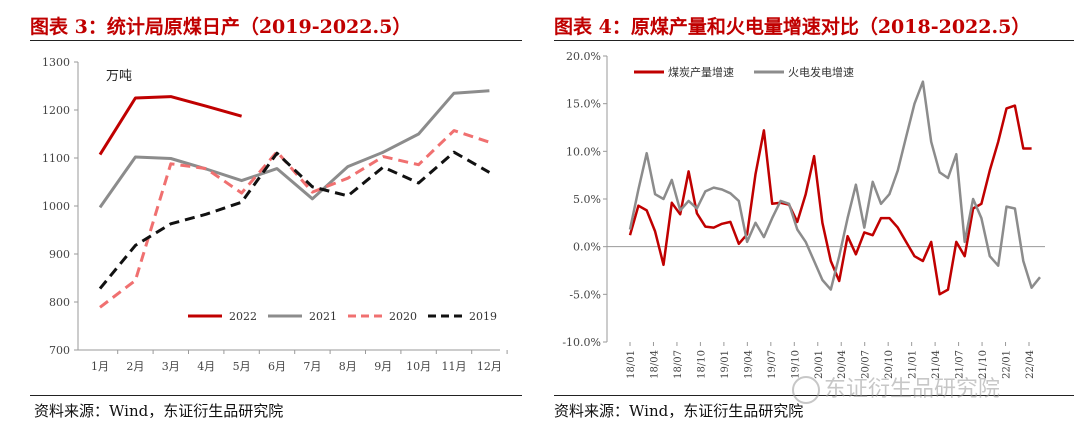 This screenshot has width=1080, height=440. I want to click on x-tick-label: 1月, so click(100, 366).